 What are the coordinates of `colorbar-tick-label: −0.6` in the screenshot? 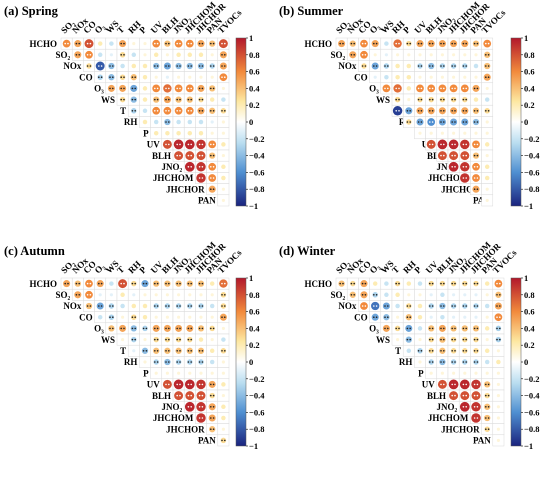 It's located at (531, 412).